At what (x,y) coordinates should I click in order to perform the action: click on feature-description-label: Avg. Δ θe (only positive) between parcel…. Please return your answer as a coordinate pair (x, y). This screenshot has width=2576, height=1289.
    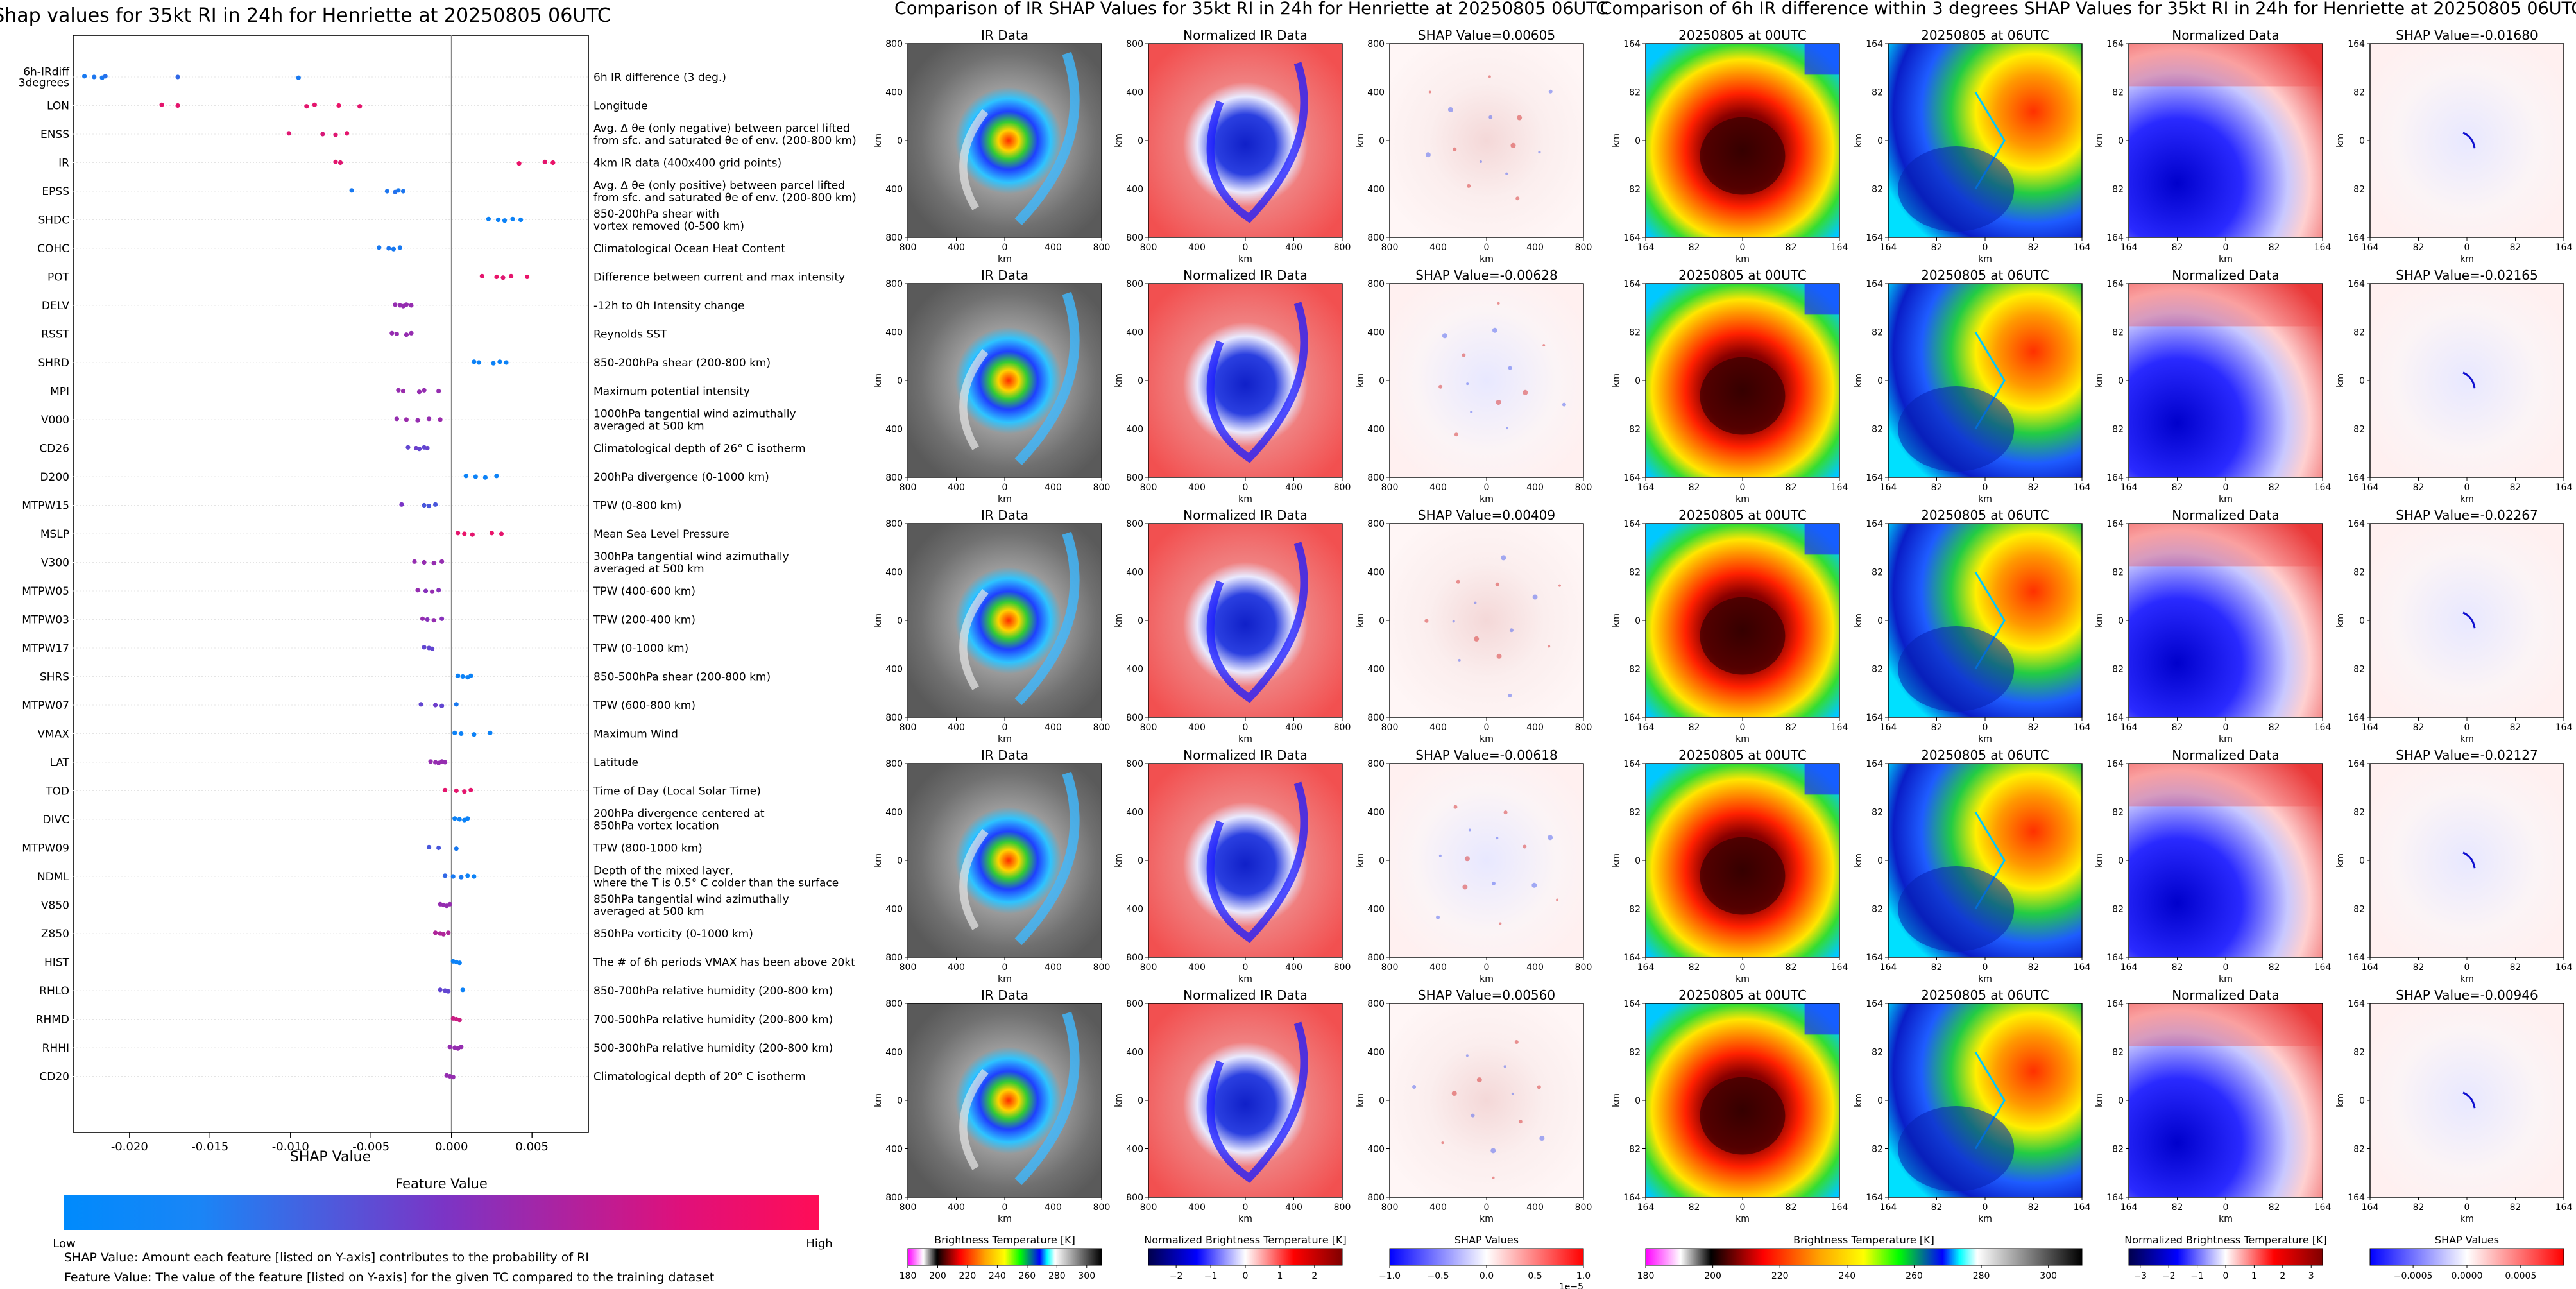
    Looking at the image, I should click on (725, 193).